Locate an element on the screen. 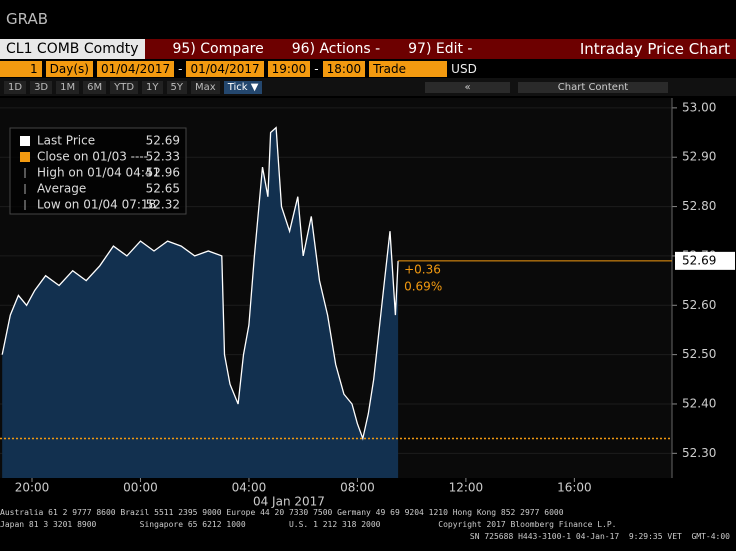 The image size is (736, 551). range-bar: « Chart Content 1D 3D 1M 6M YTD 1Y 5Y Max Tick ▼ is located at coordinates (368, 87).